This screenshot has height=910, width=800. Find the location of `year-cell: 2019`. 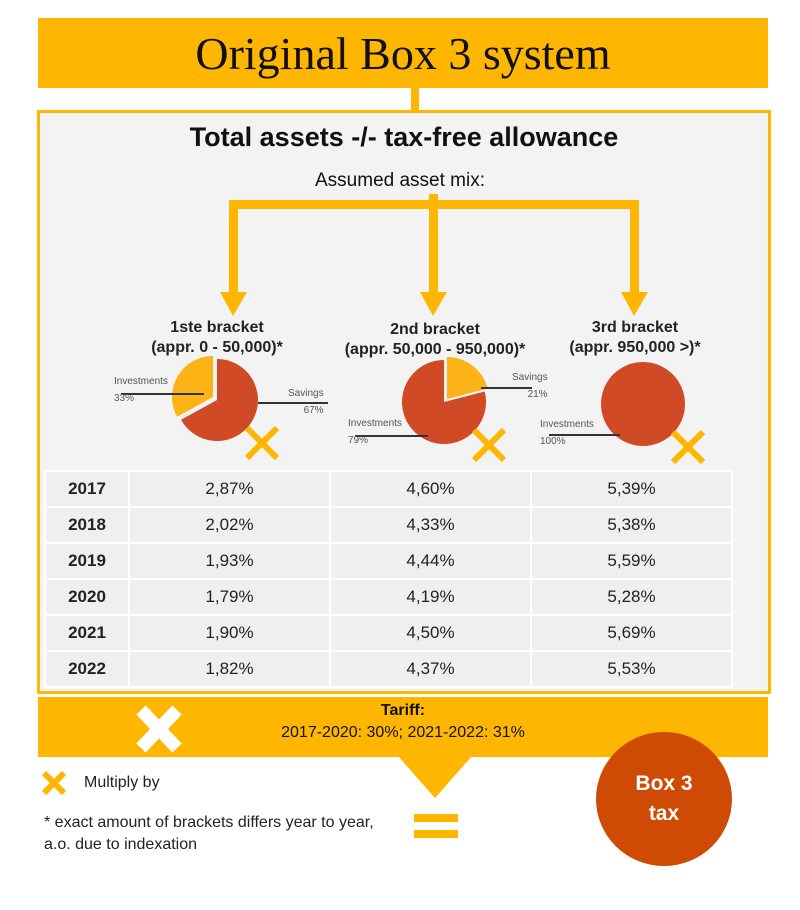

year-cell: 2019 is located at coordinates (87, 561).